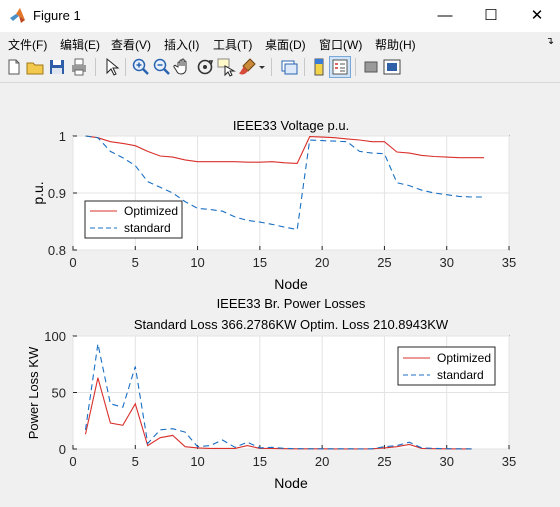 The height and width of the screenshot is (507, 560). What do you see at coordinates (62, 449) in the screenshot?
I see `y-tick-label: 0` at bounding box center [62, 449].